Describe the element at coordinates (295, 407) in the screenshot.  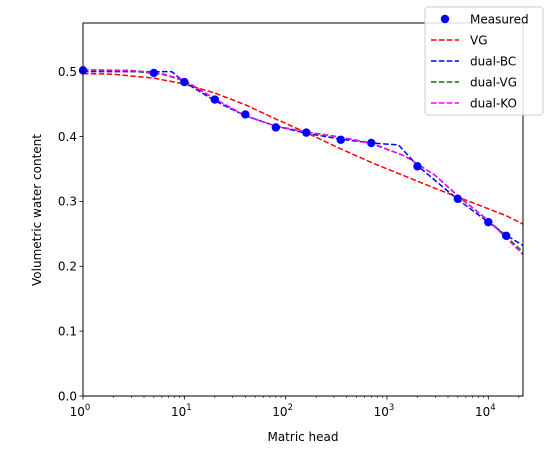
I see `x-axis-ticks: 10⁰ 10¹ 10² 10³ 10⁴` at that location.